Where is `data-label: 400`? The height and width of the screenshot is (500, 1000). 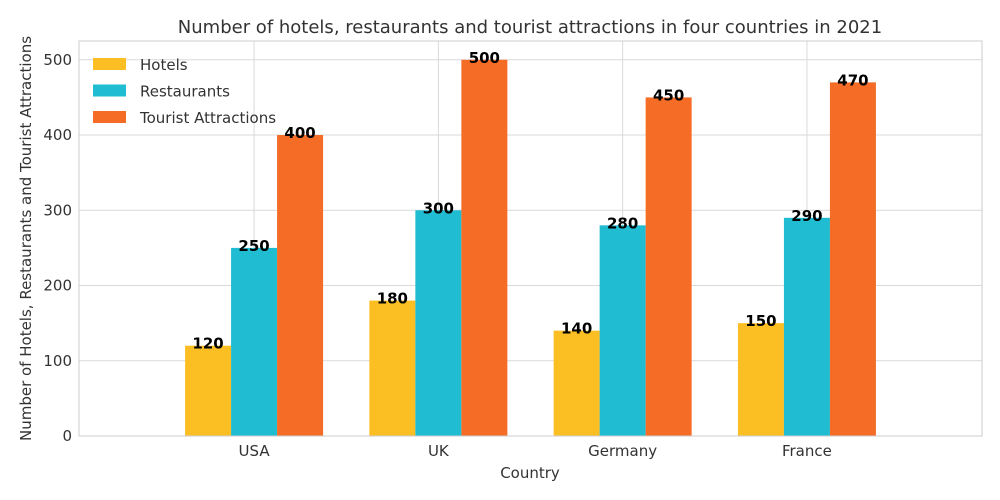
data-label: 400 is located at coordinates (299, 133).